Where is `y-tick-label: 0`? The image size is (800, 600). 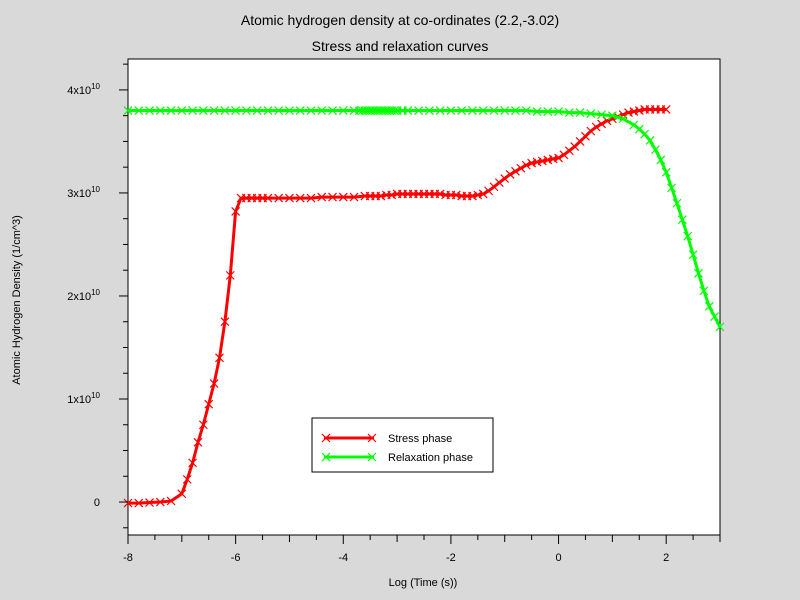
y-tick-label: 0 is located at coordinates (97, 503).